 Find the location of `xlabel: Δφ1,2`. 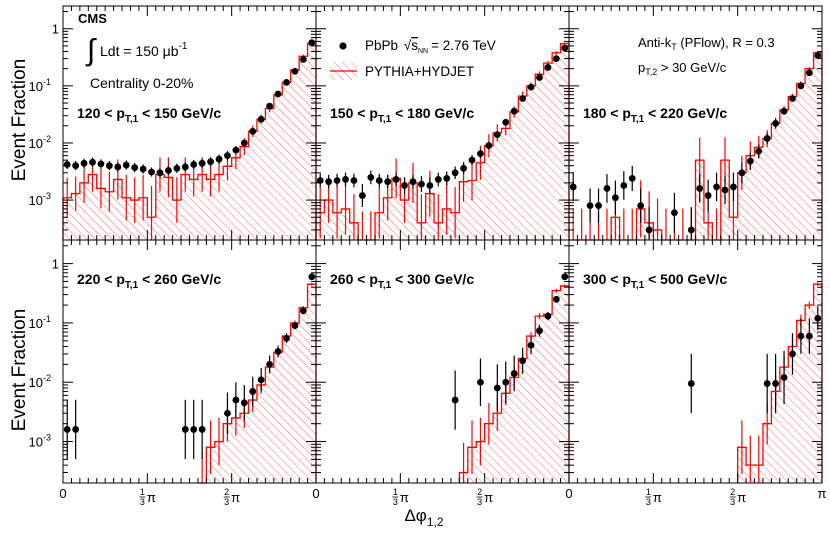

xlabel: Δφ1,2 is located at coordinates (423, 517).